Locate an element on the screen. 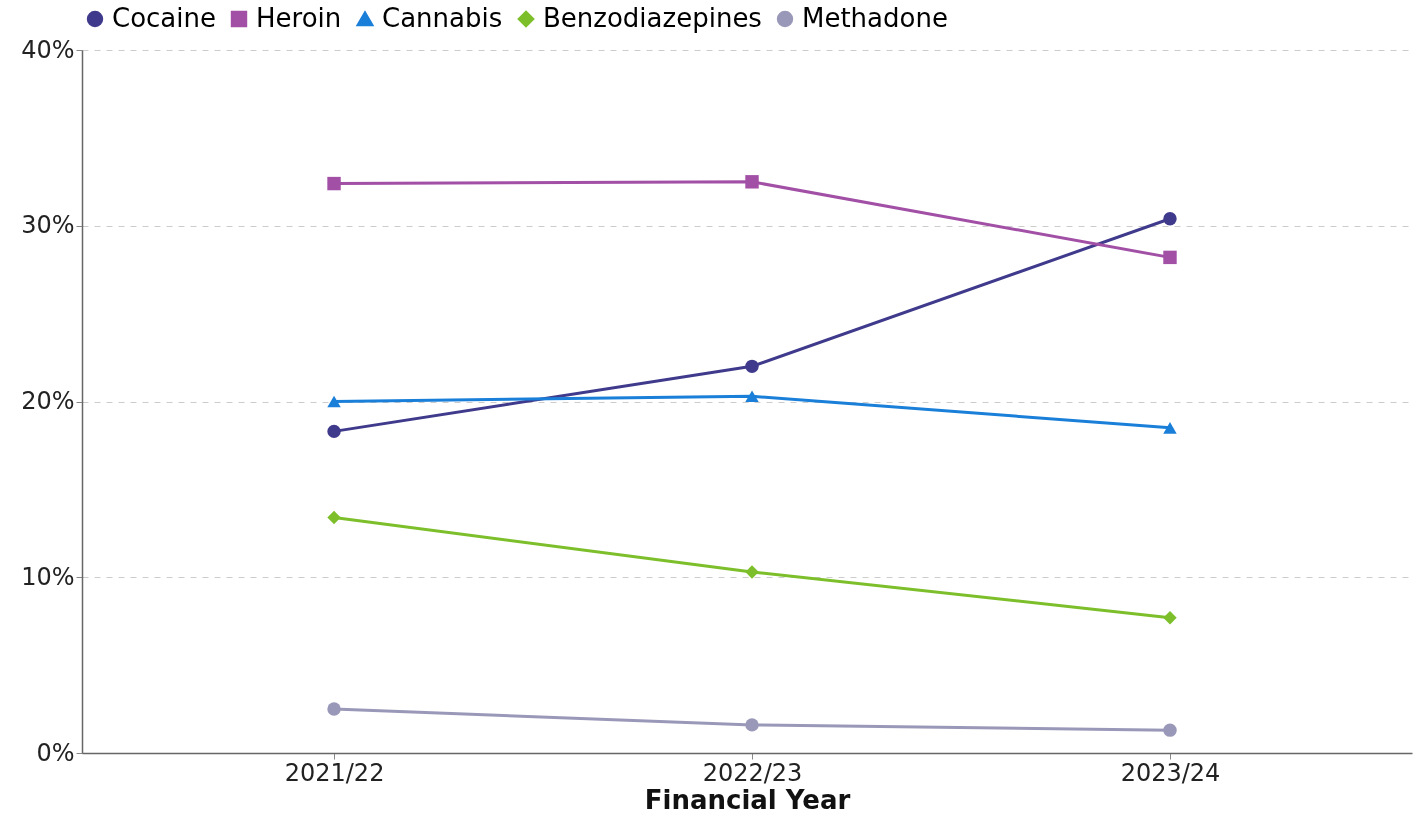 Image resolution: width=1422 pixels, height=838 pixels. x-axis-title: Financial Year is located at coordinates (747, 799).